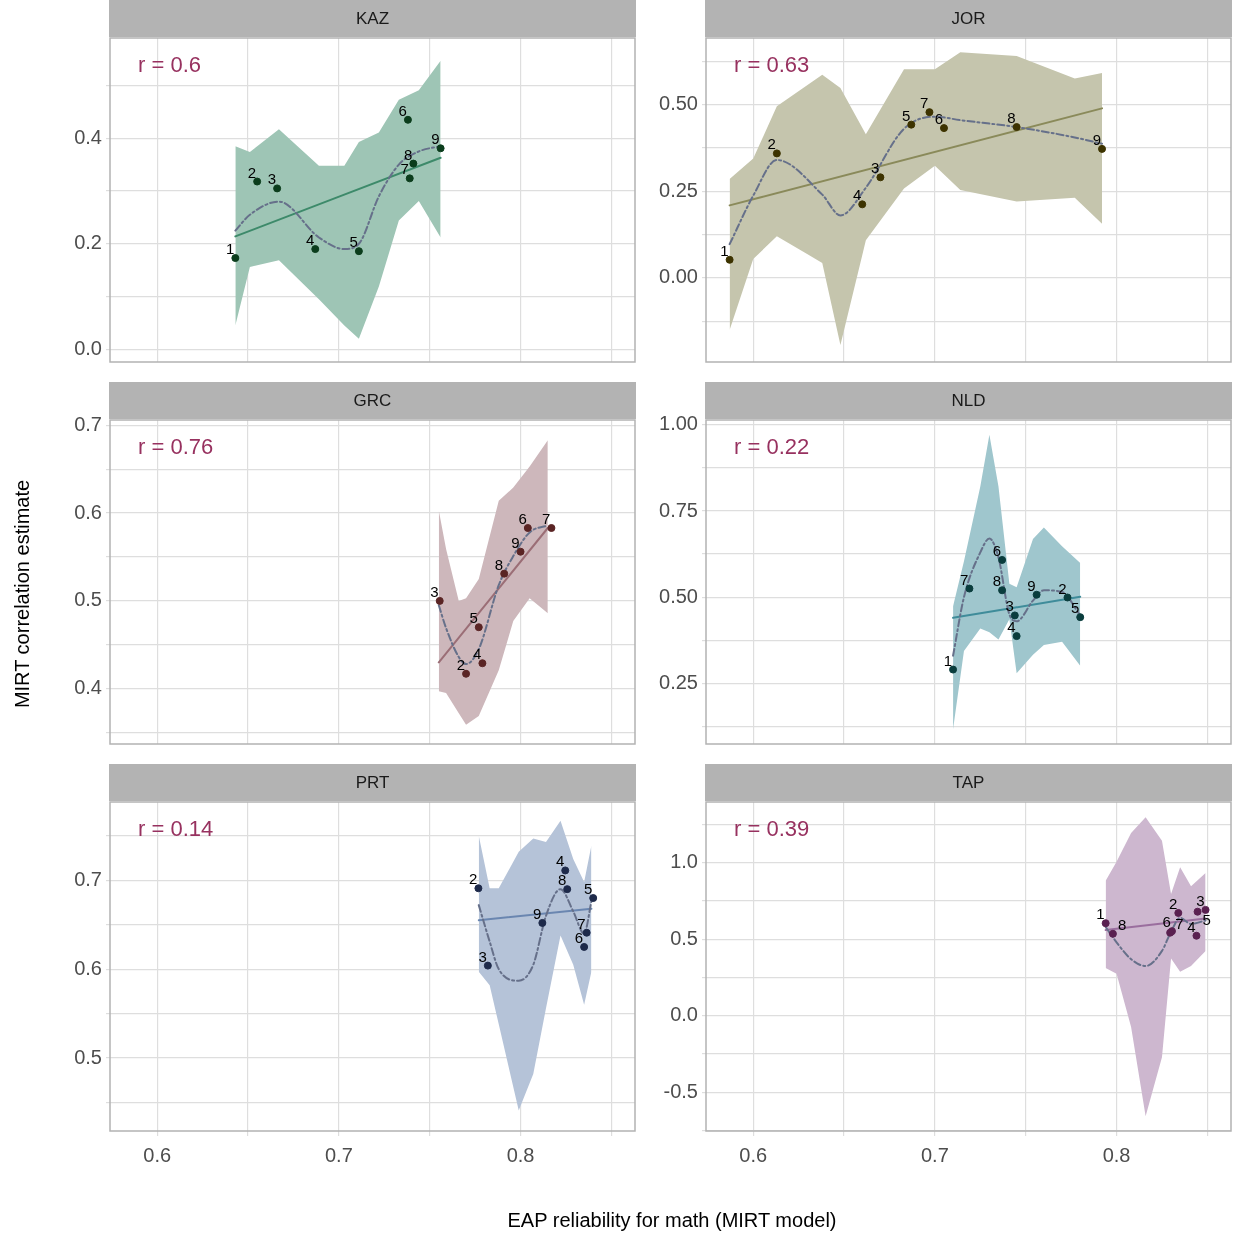 This screenshot has width=1236, height=1235. Describe the element at coordinates (176, 447) in the screenshot. I see `annotation: r = 0.76` at that location.